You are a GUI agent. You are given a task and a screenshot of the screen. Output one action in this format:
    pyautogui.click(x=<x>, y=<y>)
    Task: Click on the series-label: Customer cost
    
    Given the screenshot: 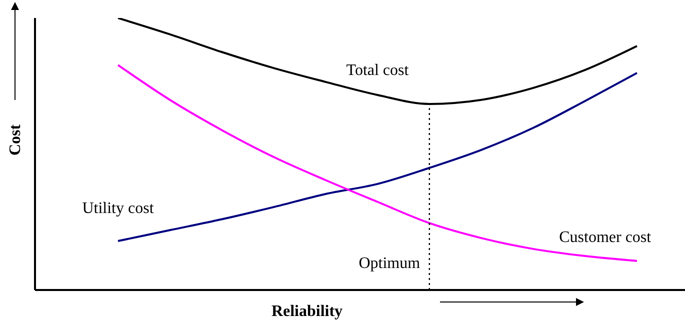 What is the action you would take?
    pyautogui.click(x=605, y=237)
    